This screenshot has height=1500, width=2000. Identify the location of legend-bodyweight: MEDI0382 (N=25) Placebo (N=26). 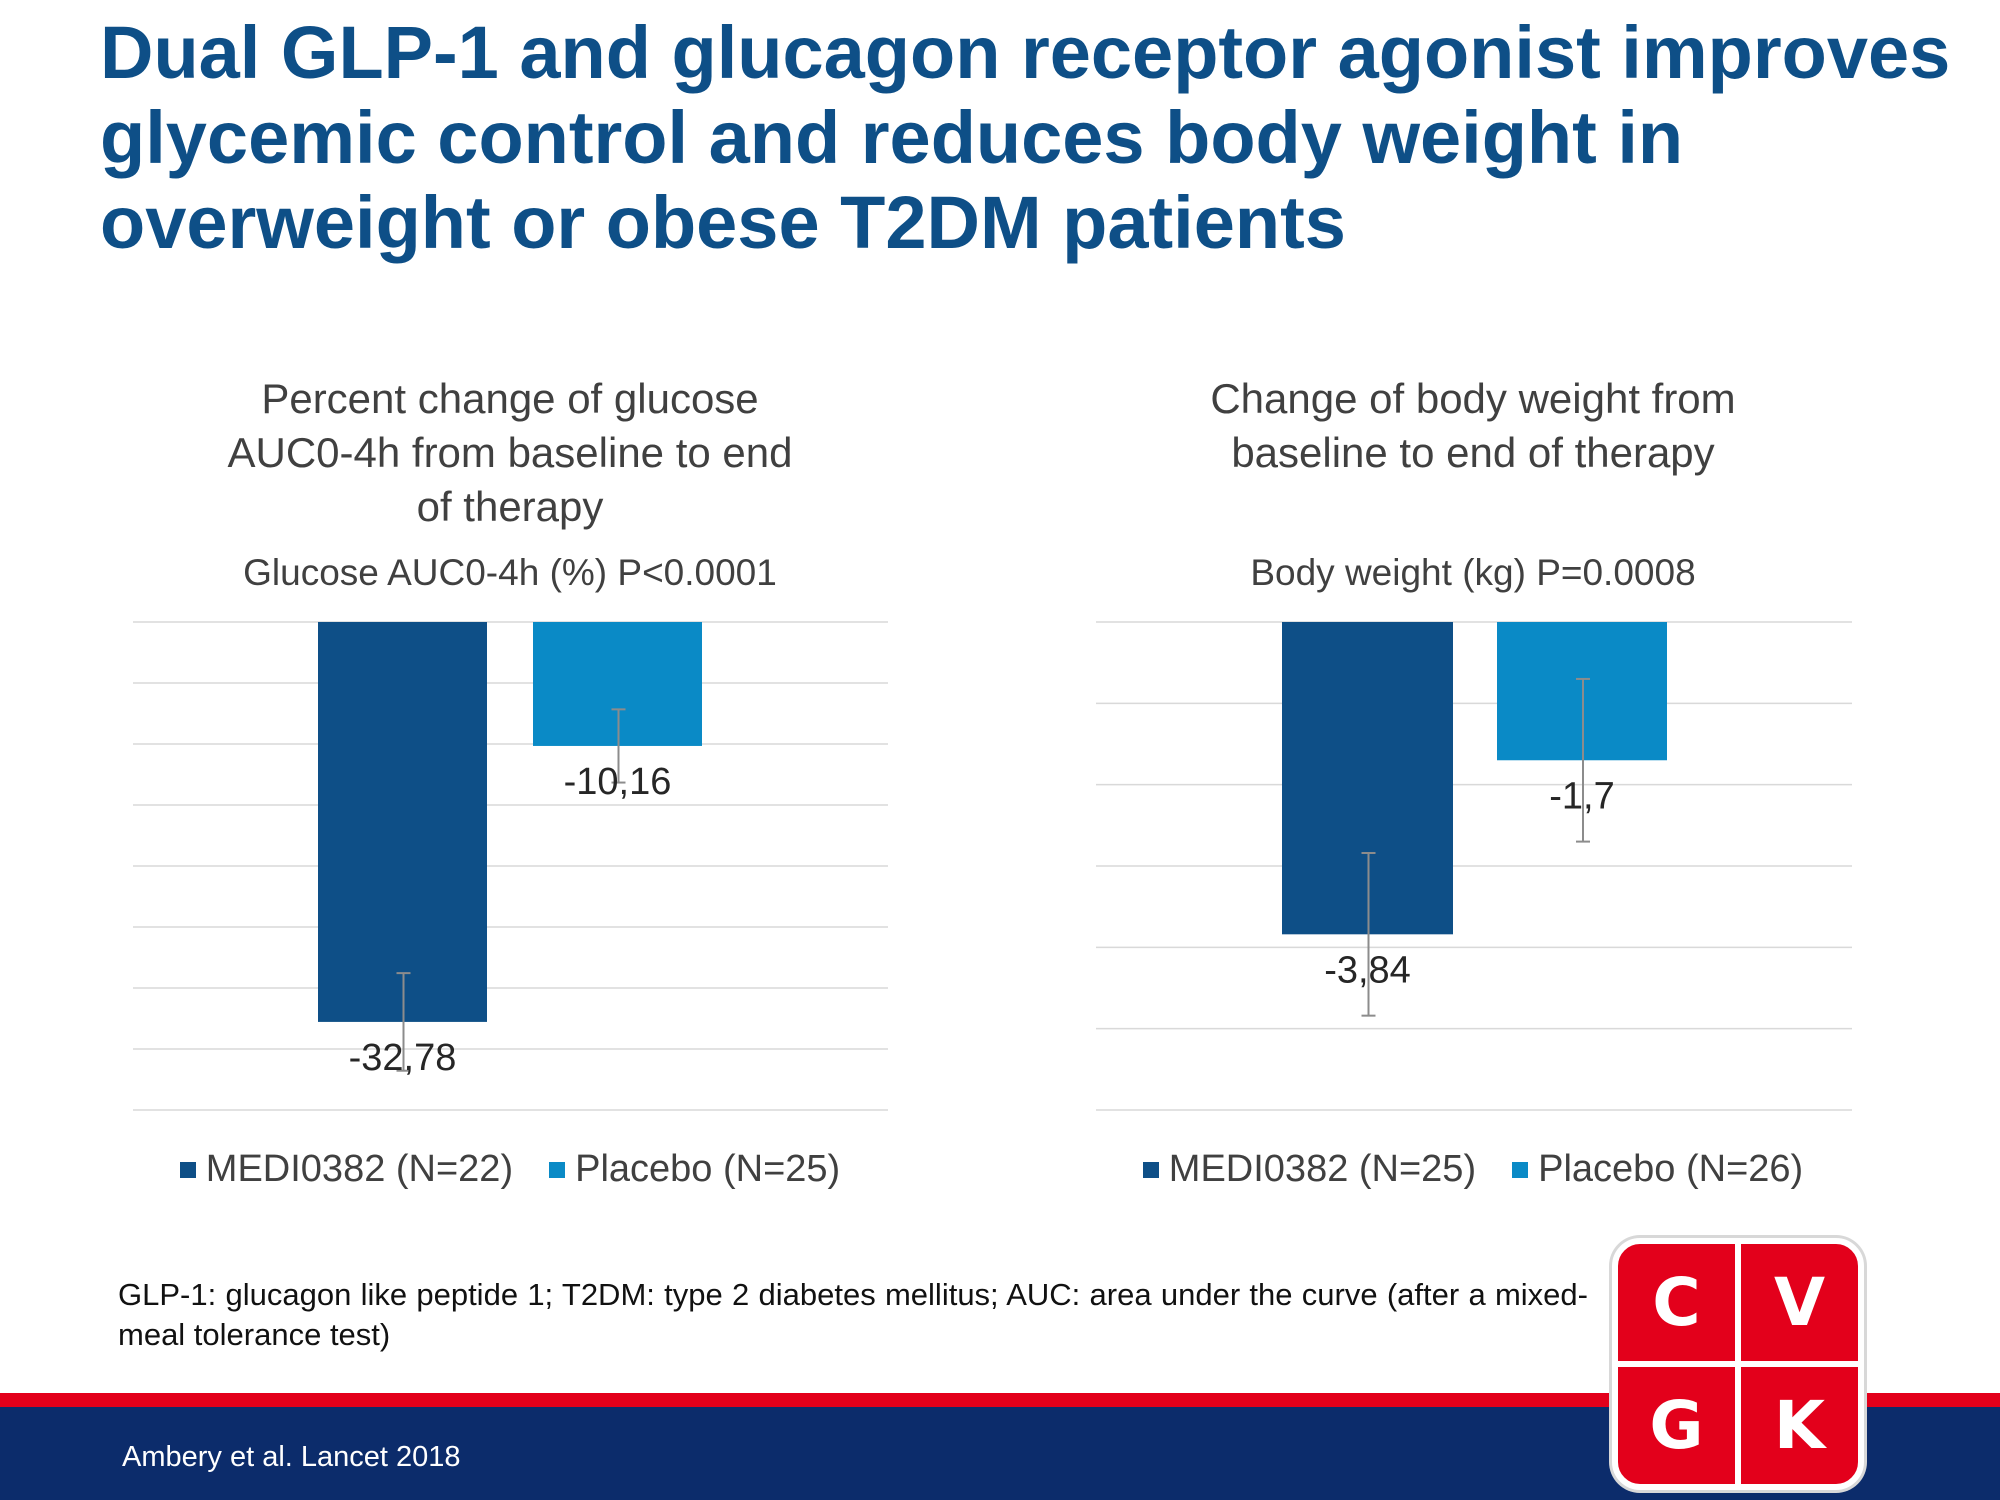
(1473, 1169).